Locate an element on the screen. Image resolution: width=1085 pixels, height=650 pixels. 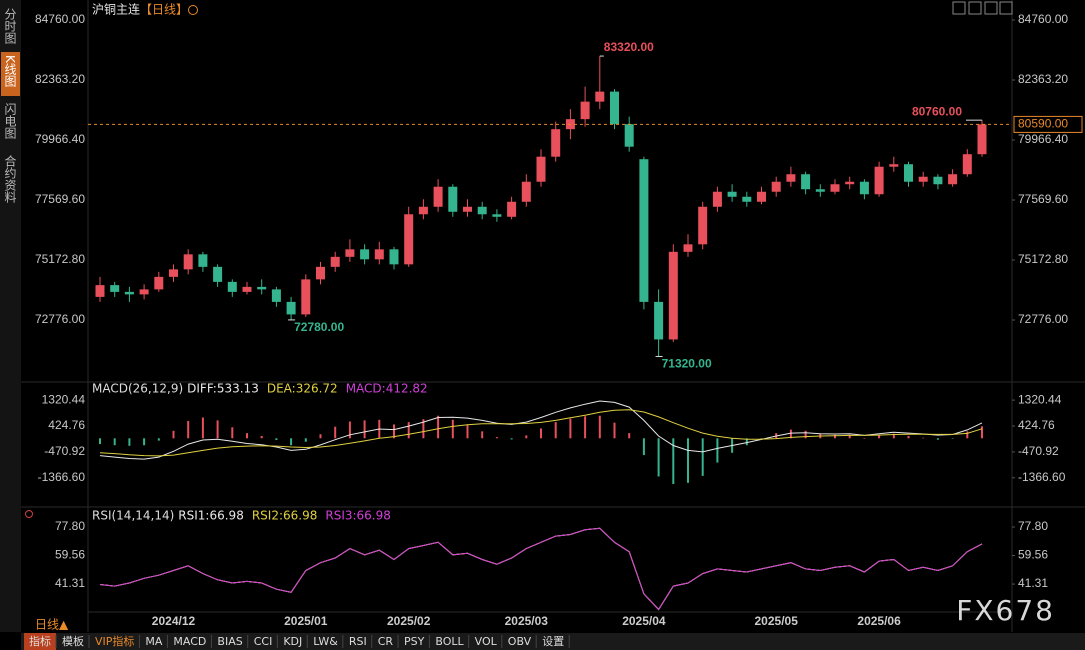
toolbar-button: MACD is located at coordinates (189, 641).